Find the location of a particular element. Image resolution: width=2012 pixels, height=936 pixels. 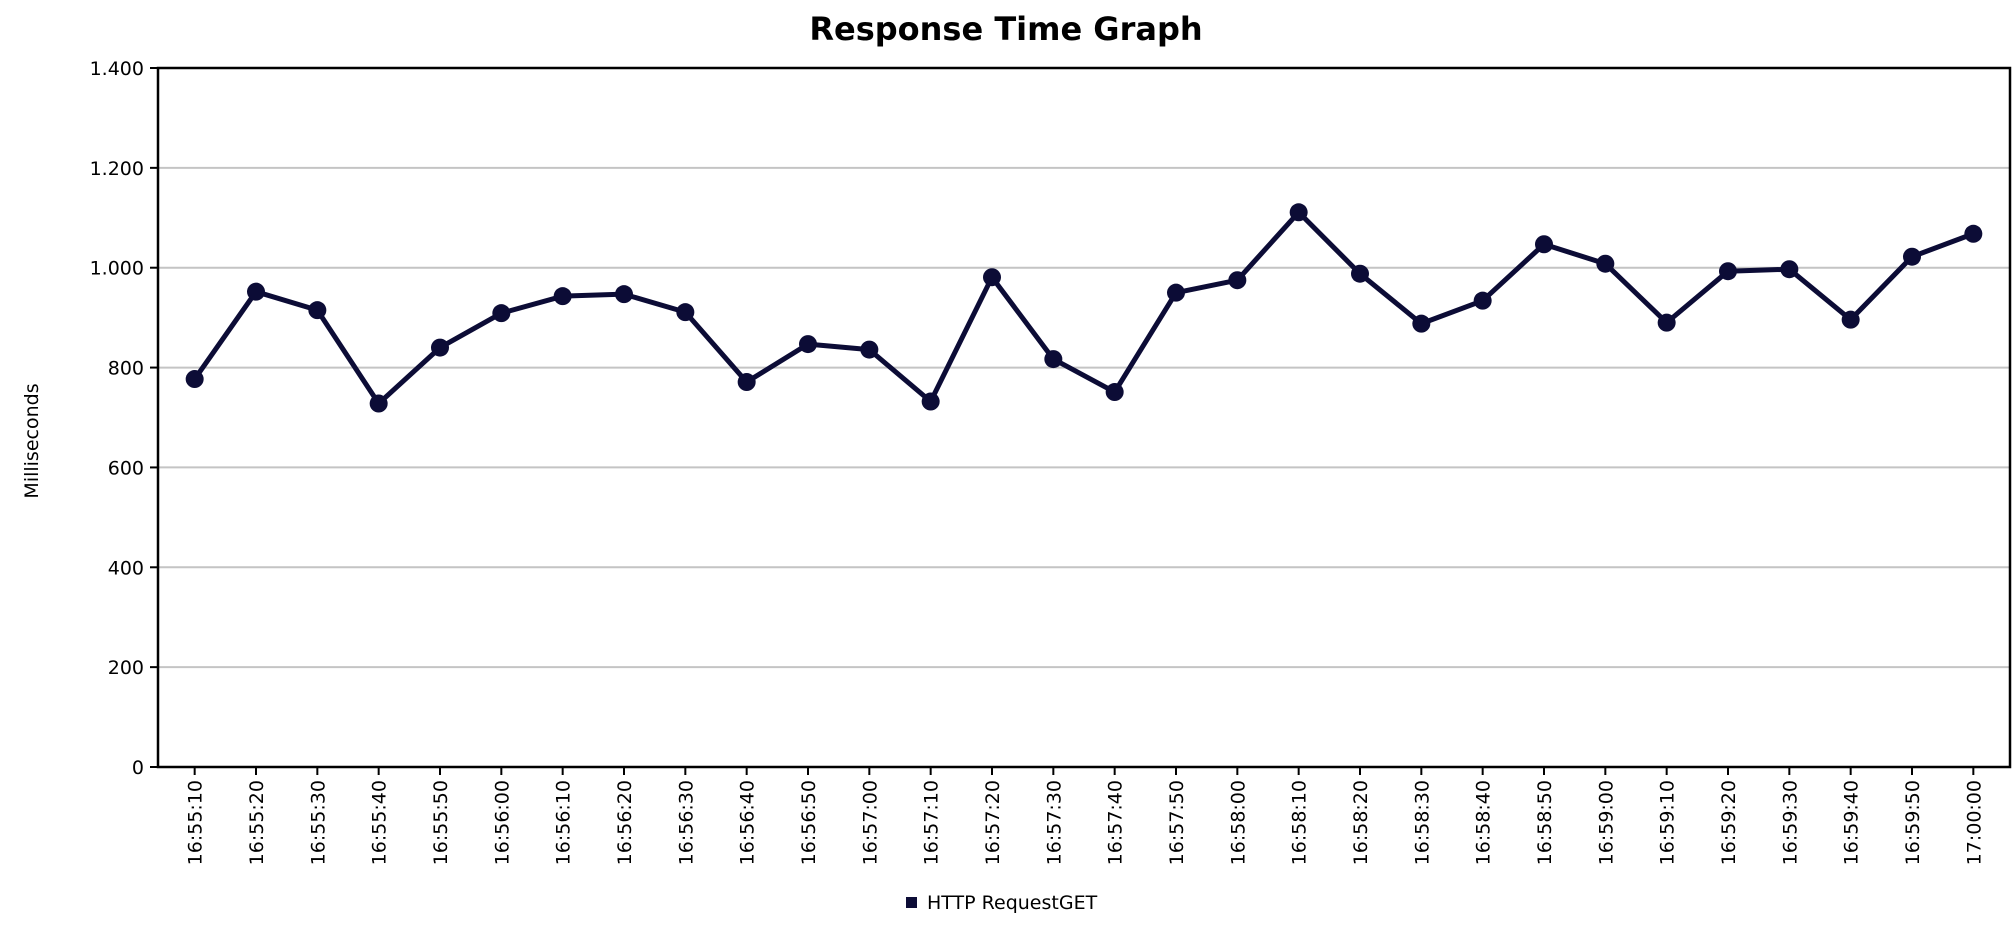

x-tick-label: 16:57:40 is located at coordinates (1116, 822).